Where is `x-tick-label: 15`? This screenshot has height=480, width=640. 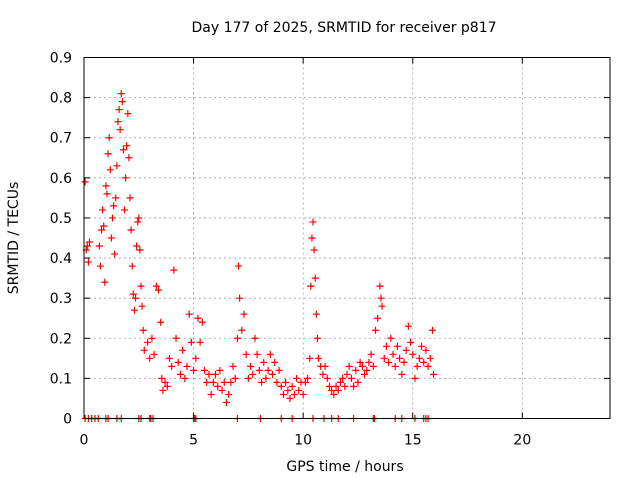
x-tick-label: 15 is located at coordinates (413, 441).